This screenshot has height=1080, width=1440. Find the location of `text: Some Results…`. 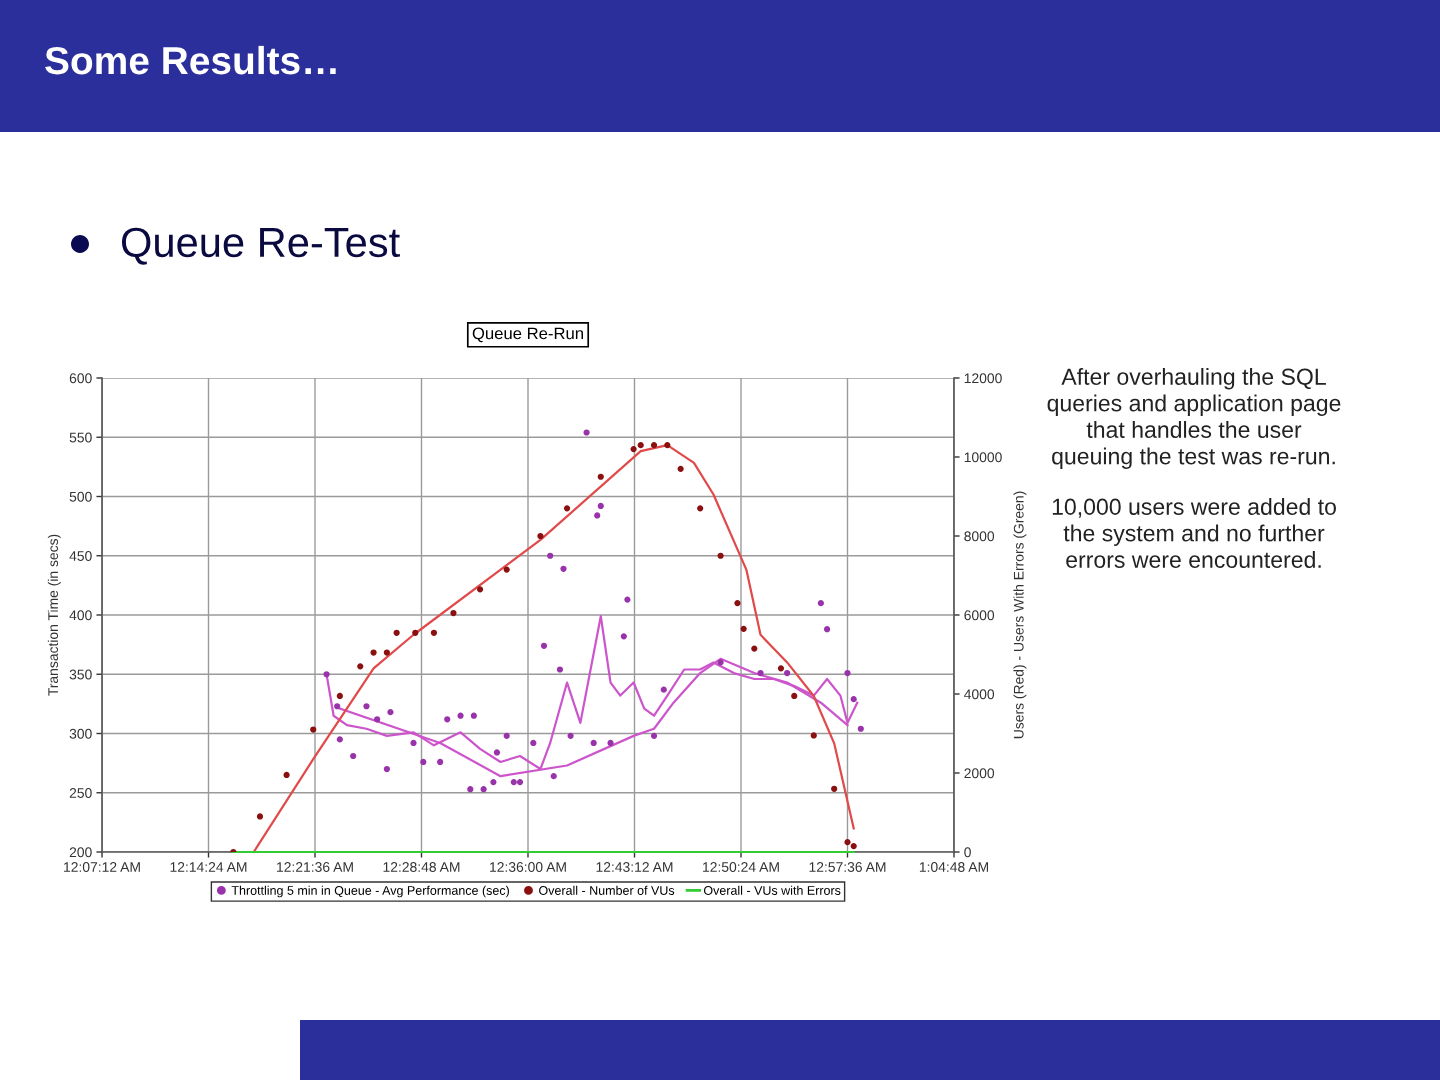

text: Some Results… is located at coordinates (190, 60).